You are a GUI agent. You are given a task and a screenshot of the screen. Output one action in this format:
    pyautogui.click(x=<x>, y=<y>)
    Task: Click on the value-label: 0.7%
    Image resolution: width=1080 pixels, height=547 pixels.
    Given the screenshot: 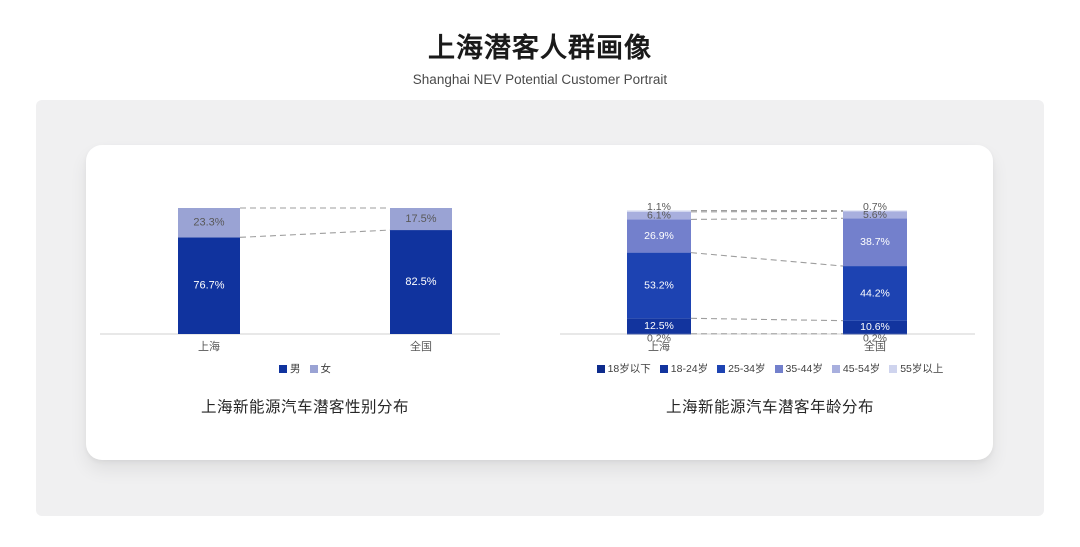 What is the action you would take?
    pyautogui.click(x=875, y=207)
    